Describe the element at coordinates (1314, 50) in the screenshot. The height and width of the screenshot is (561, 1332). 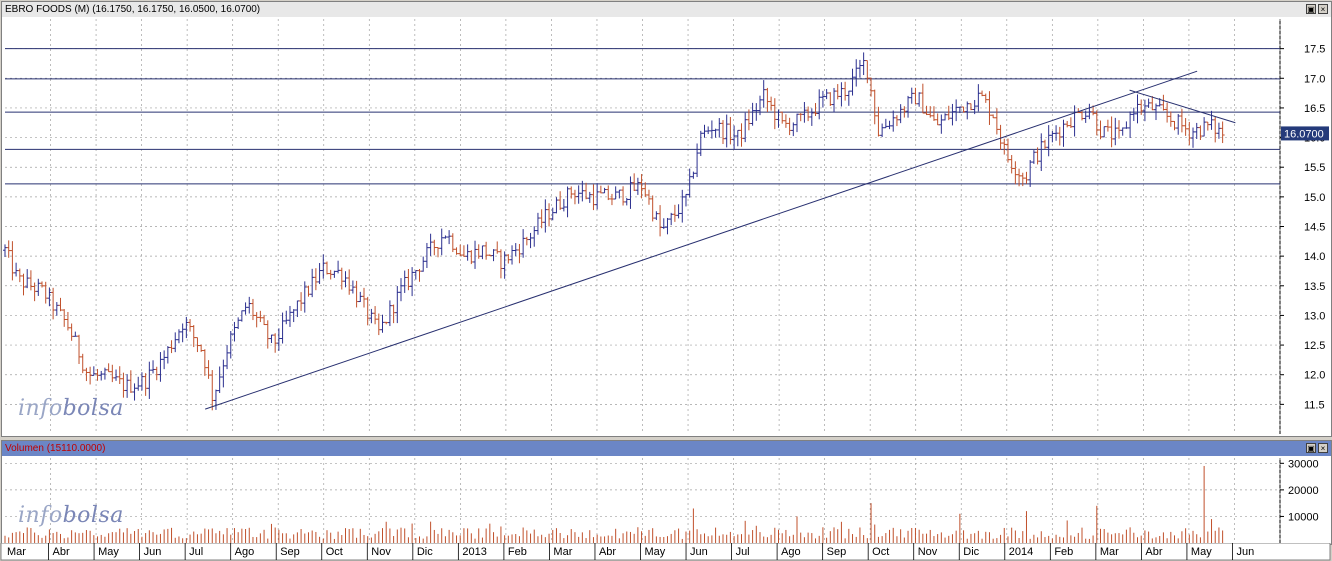
I see `y-tick-label: 17.5` at that location.